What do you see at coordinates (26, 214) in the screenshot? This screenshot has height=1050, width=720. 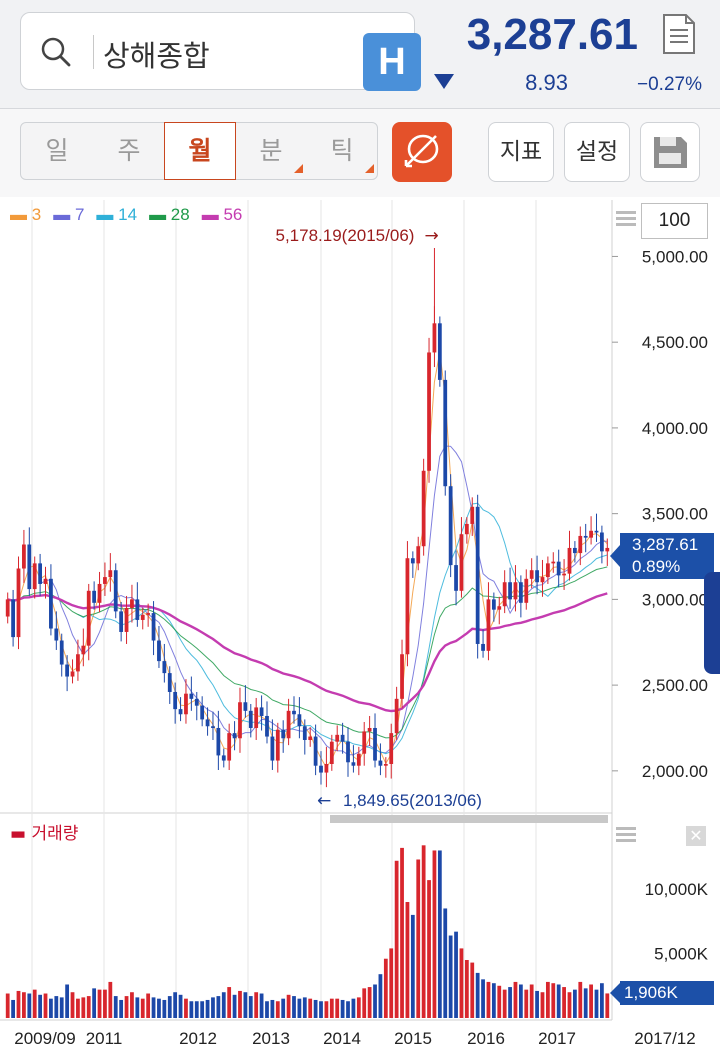 I see `legend-item-ma3: ▬ 3` at bounding box center [26, 214].